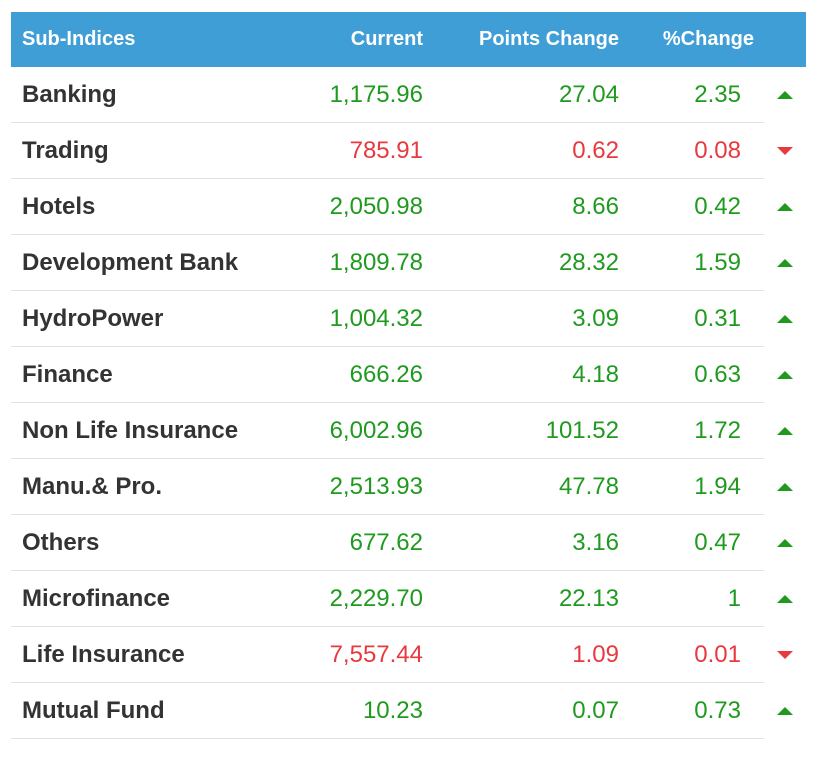 This screenshot has width=813, height=768. What do you see at coordinates (595, 710) in the screenshot?
I see `row-points-change: 0.07` at bounding box center [595, 710].